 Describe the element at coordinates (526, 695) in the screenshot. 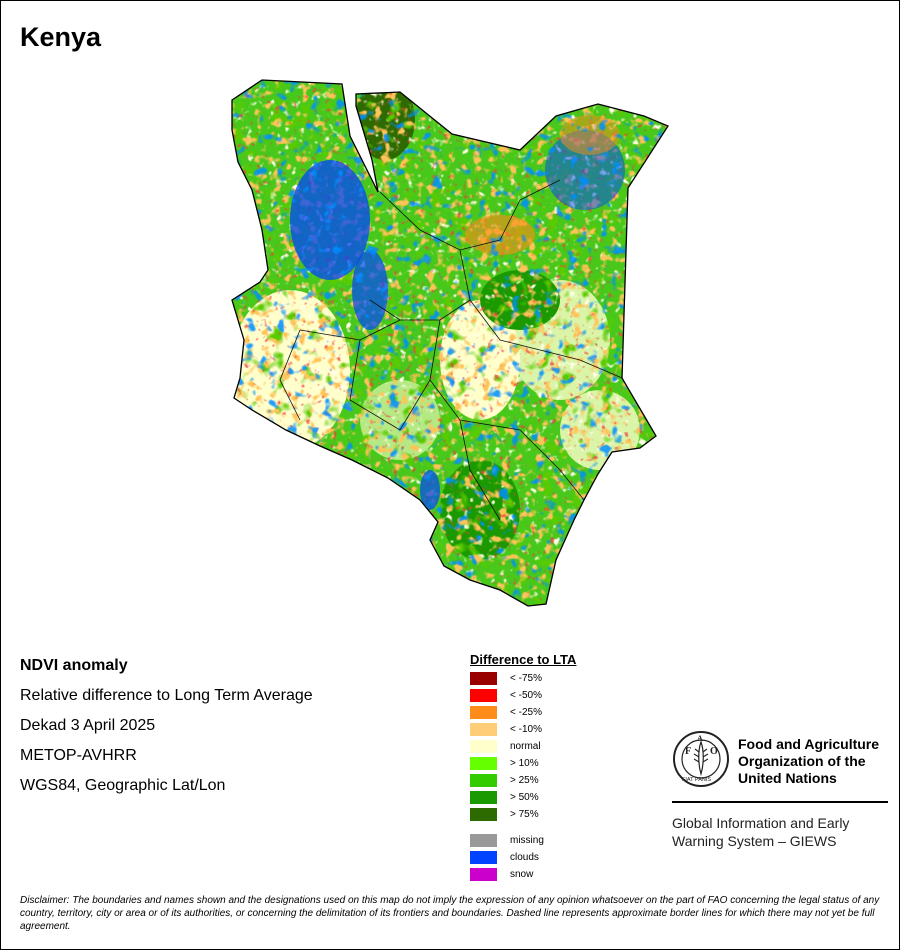

I see `legend-label: < -50%` at that location.